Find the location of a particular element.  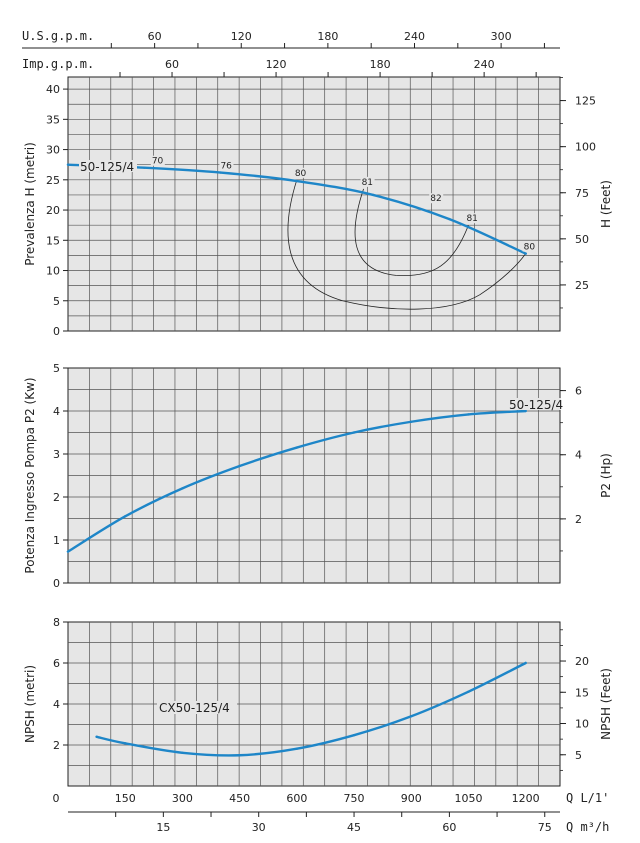

usgpm-tick-label: 240 is located at coordinates (414, 36).